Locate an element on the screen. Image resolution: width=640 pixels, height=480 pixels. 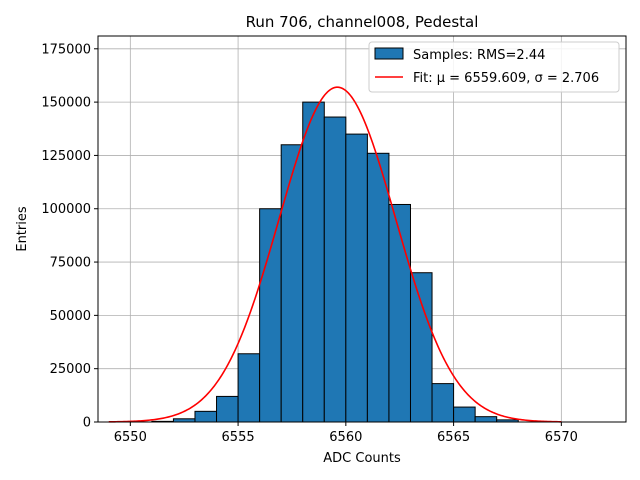
legend-box is located at coordinates (494, 67).